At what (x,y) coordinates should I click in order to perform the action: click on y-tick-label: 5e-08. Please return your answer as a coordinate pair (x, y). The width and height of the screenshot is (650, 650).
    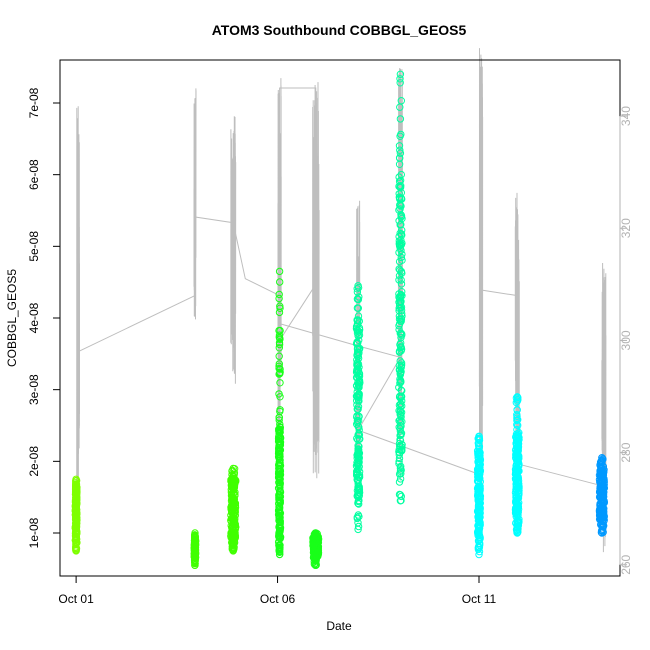
    Looking at the image, I should click on (34, 246).